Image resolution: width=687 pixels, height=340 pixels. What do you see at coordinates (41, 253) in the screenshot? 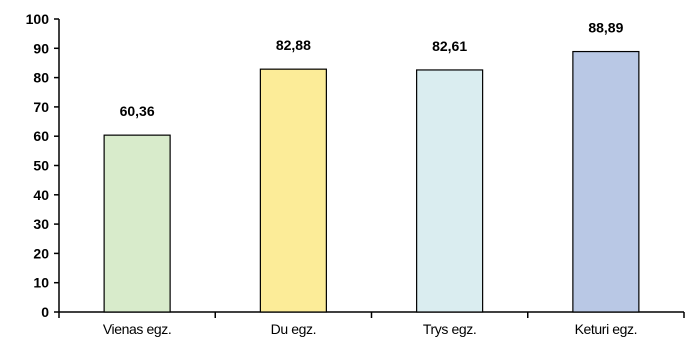
I see `y-tick-label: 20` at bounding box center [41, 253].